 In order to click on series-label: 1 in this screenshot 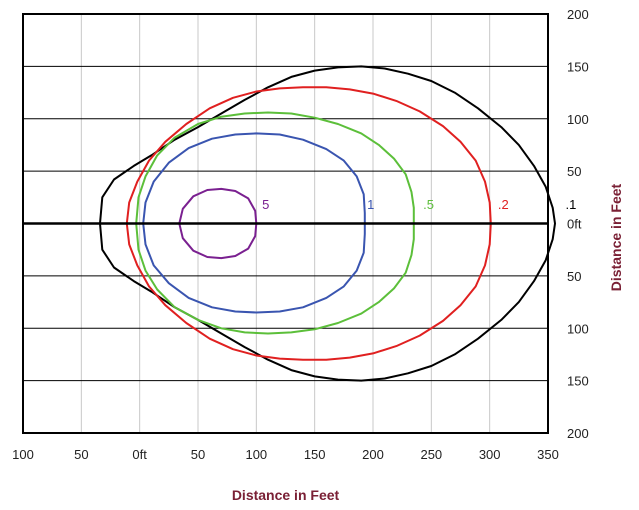, I will do `click(370, 204)`.